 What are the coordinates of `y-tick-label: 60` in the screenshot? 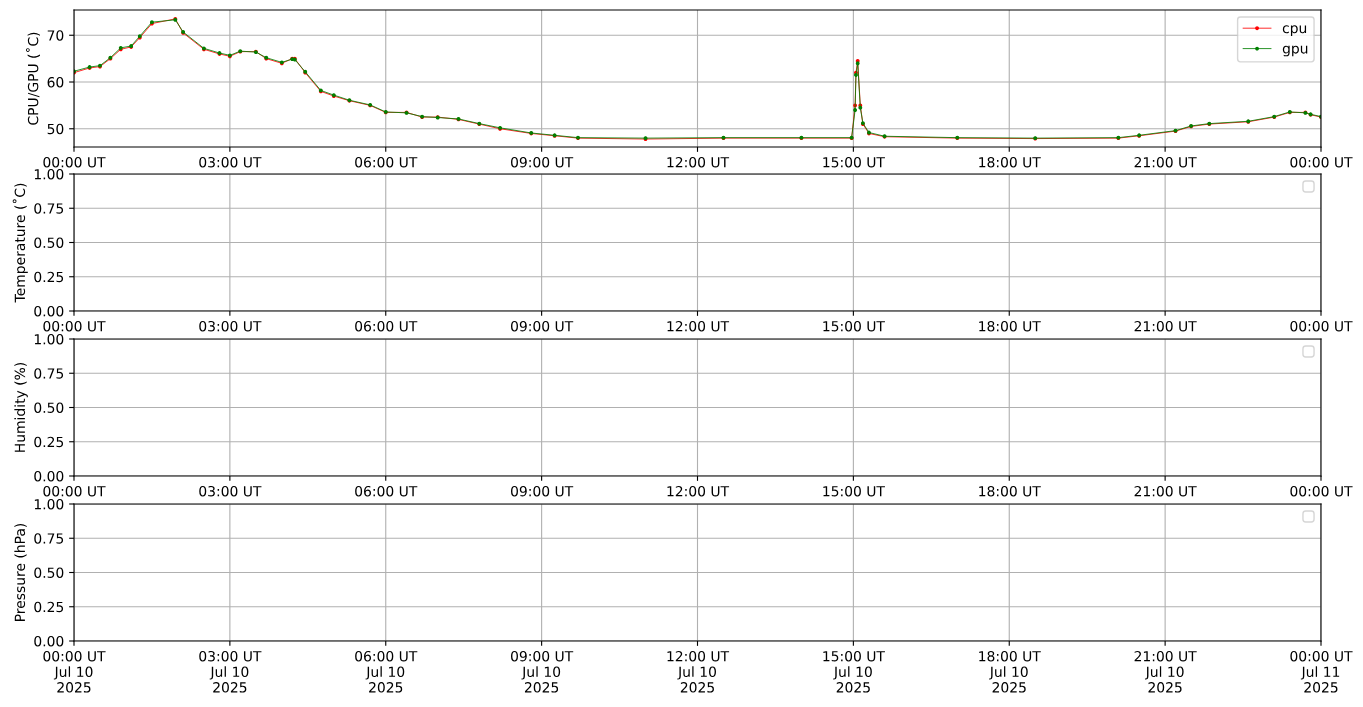 It's located at (55, 82).